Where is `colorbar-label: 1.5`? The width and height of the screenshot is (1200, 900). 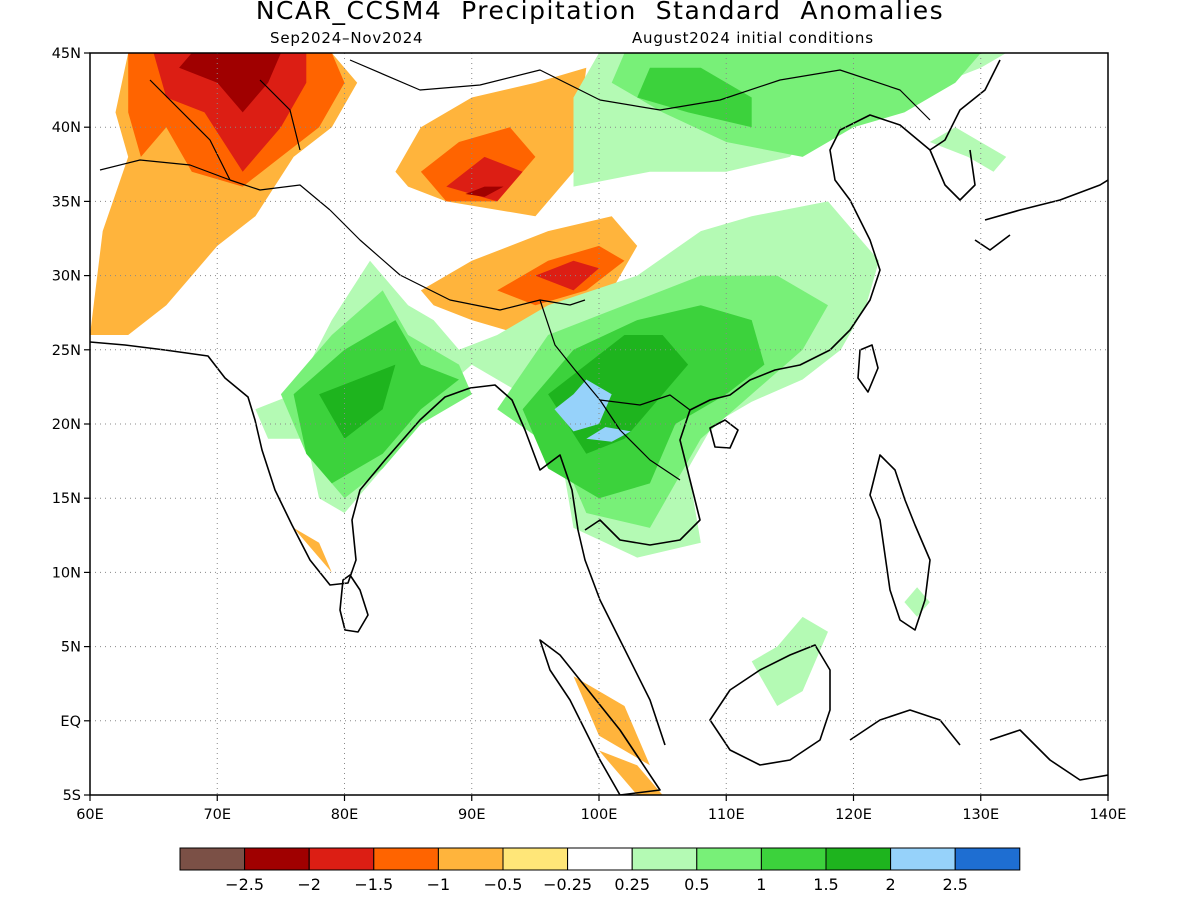
colorbar-label: 1.5 is located at coordinates (825, 884).